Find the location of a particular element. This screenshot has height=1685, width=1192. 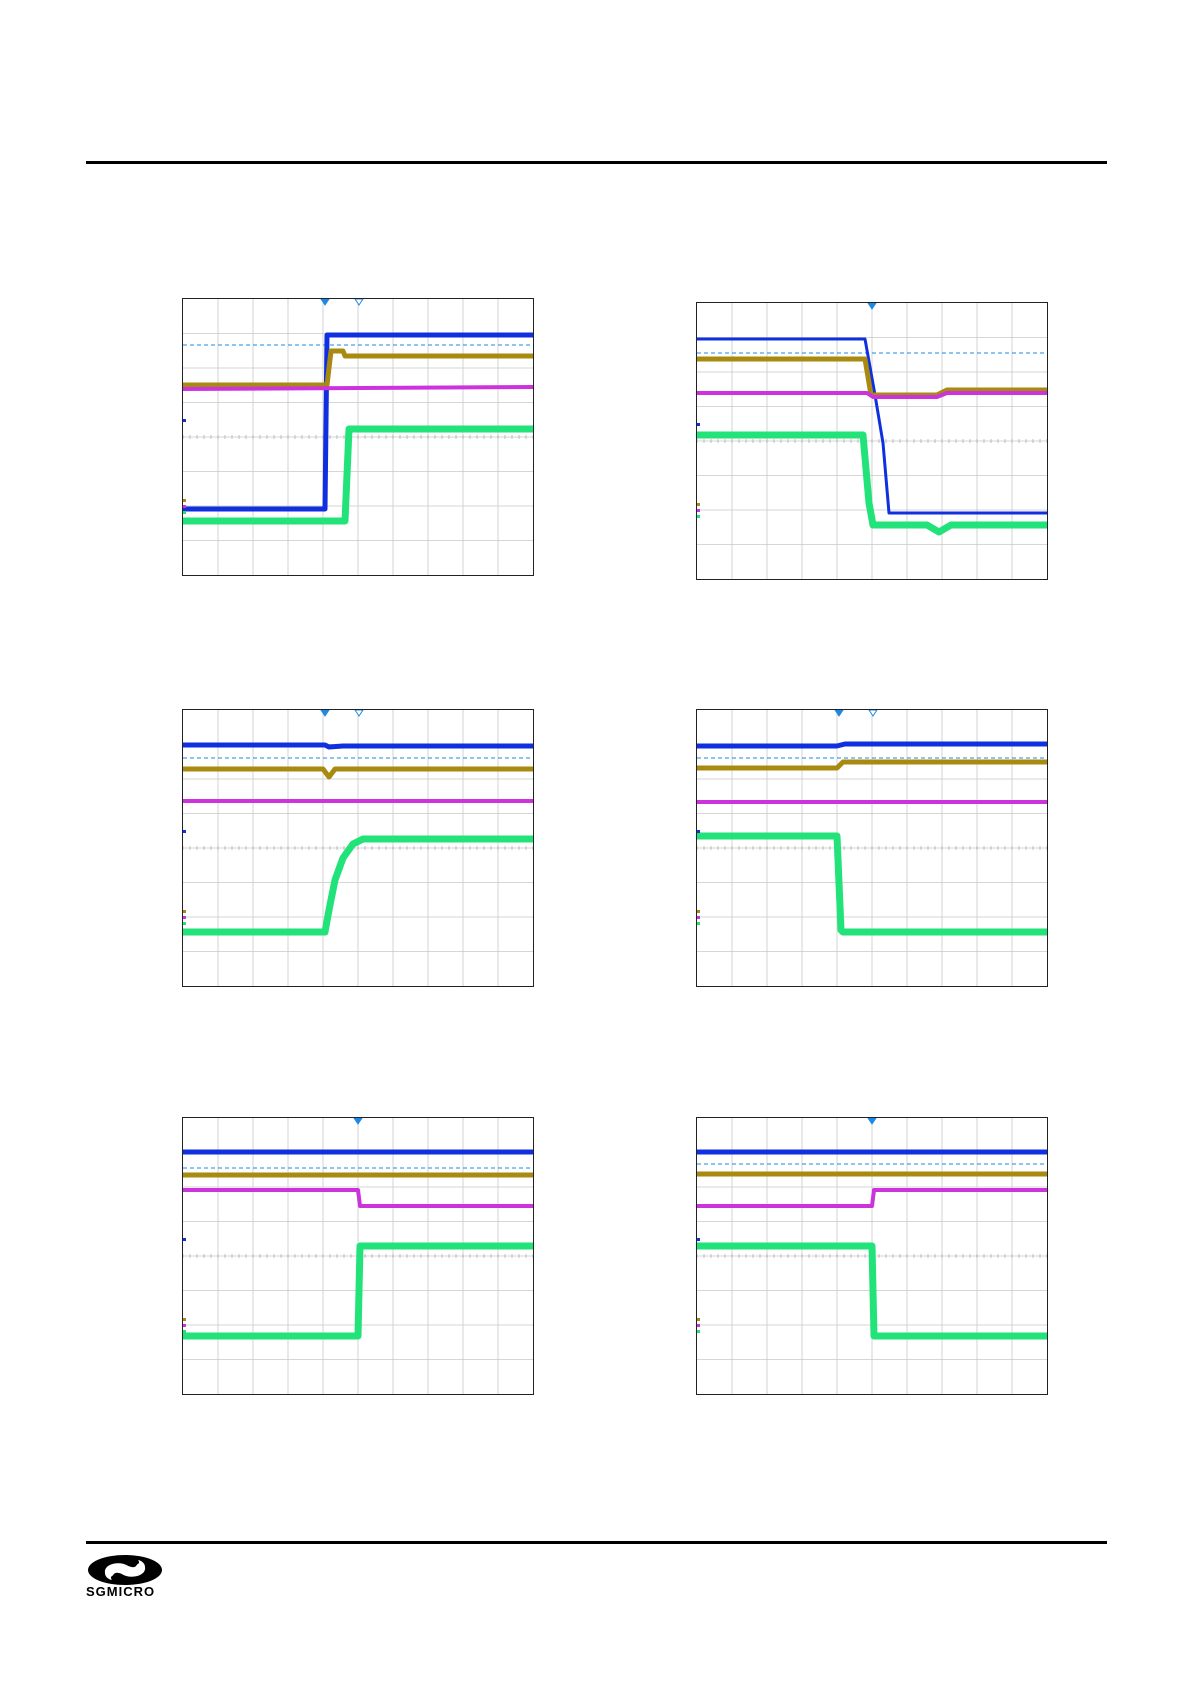

sgmicro-swirl-icon is located at coordinates (125, 1570).